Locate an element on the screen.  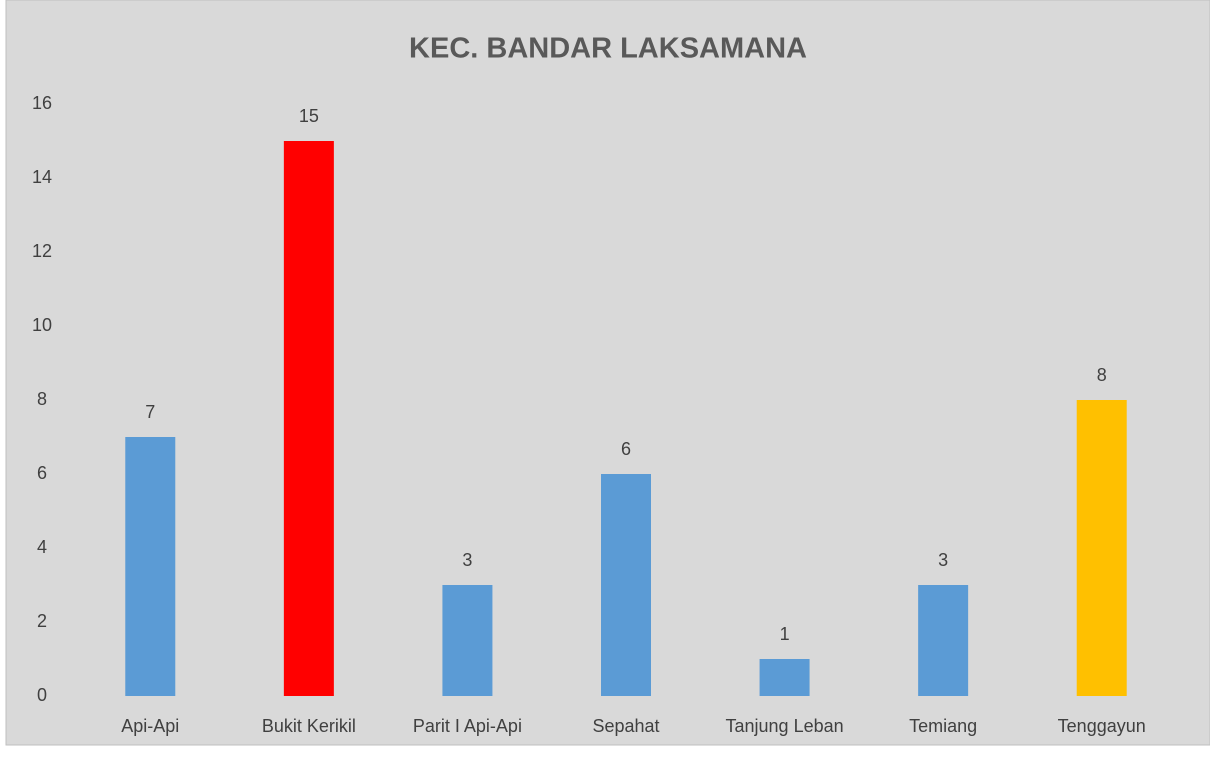
y-tick-label: 12 is located at coordinates (42, 251).